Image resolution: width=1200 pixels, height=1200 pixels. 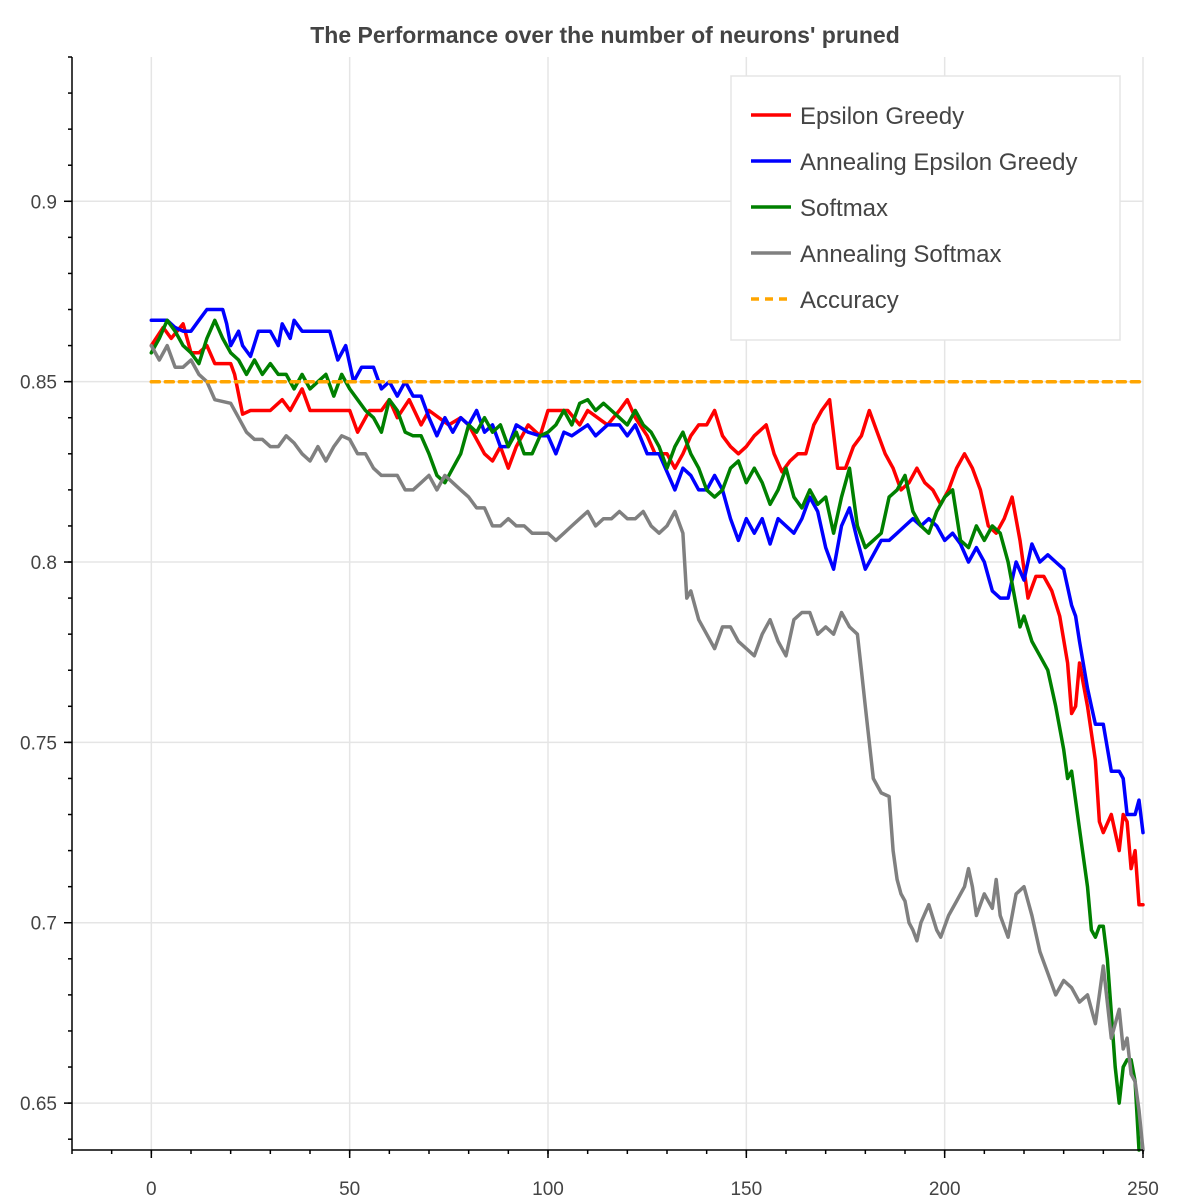 What do you see at coordinates (38, 383) in the screenshot?
I see `y-tick-label: 0.85` at bounding box center [38, 383].